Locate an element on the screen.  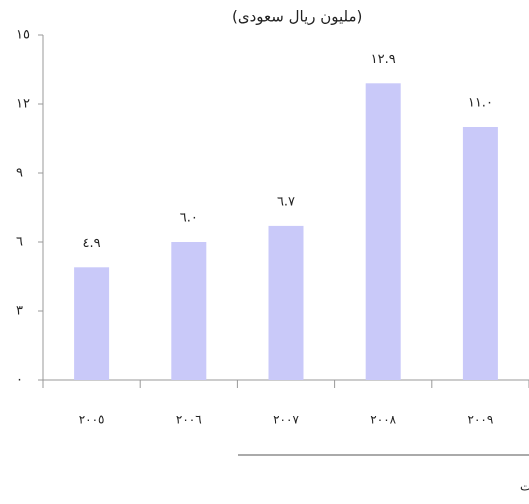
y-tick-label: ١٥ is located at coordinates (23, 35).